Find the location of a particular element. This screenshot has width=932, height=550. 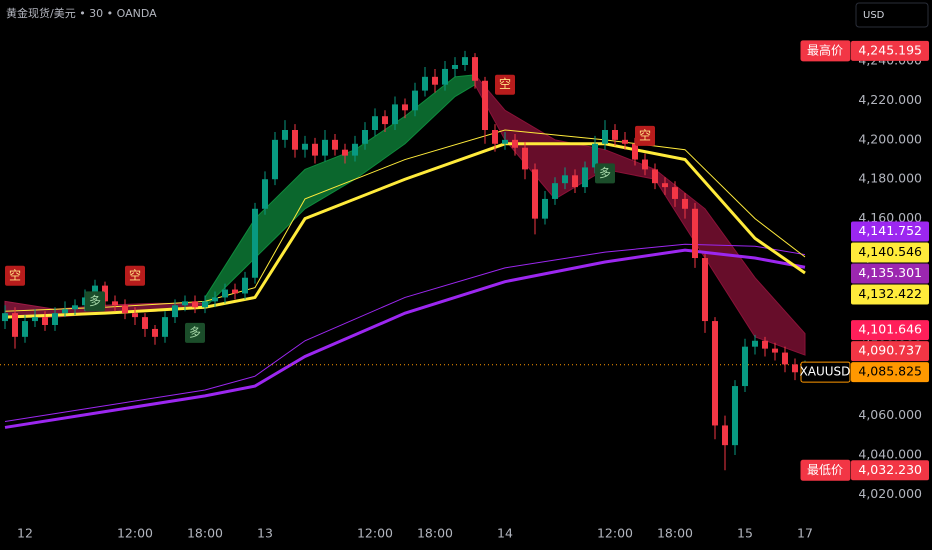

price-tag-name: 最高价 is located at coordinates (825, 49).